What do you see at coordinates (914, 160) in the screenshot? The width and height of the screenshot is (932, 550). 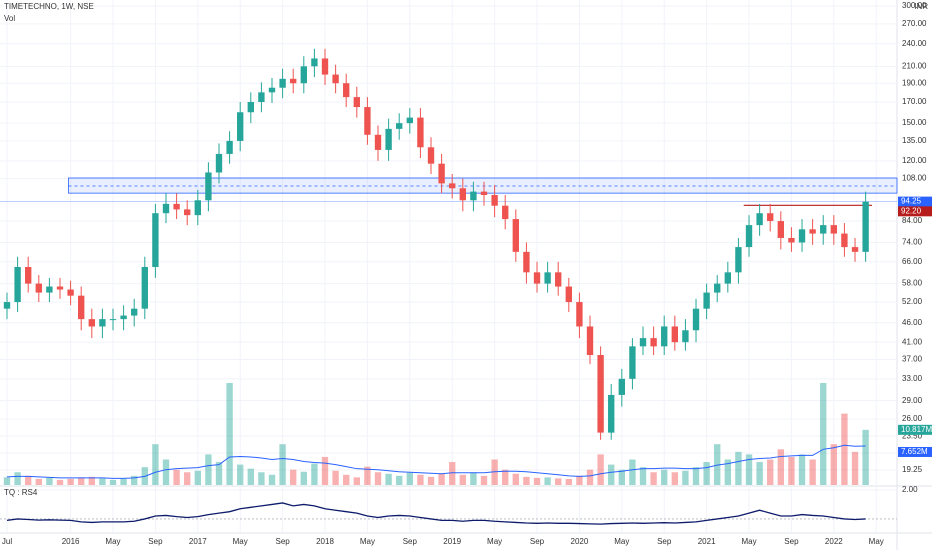 I see `y-tick-label: 120.00` at bounding box center [914, 160].